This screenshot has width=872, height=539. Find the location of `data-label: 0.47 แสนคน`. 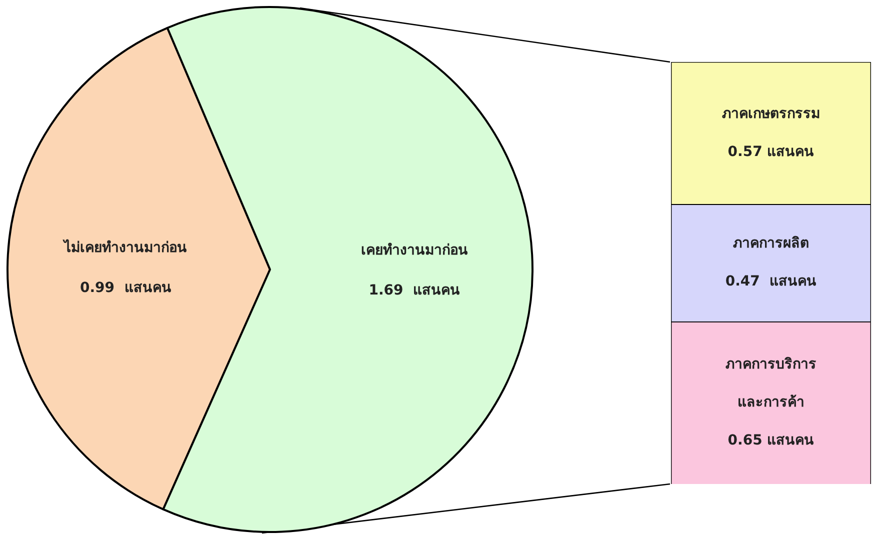

data-label: 0.47 แสนคน is located at coordinates (771, 282).